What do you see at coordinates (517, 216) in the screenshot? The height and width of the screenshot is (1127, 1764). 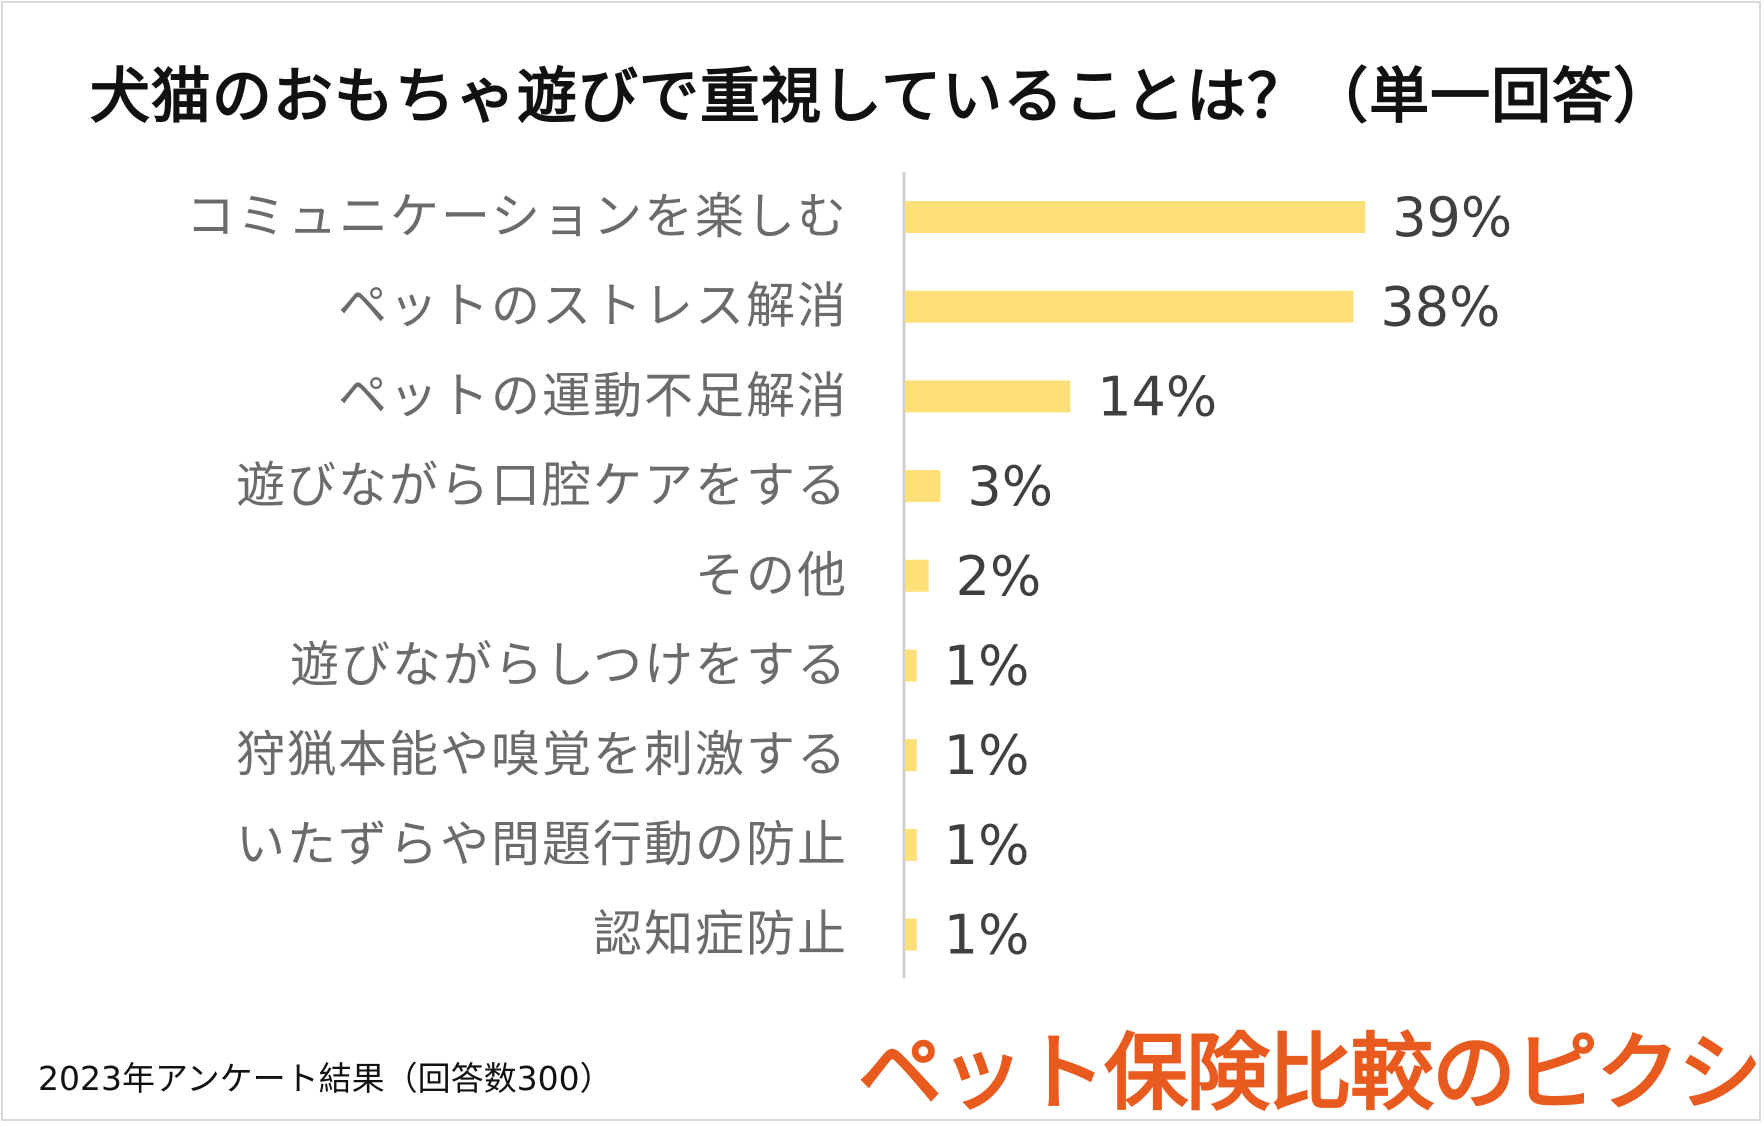 I see `category-label: コミュニケーションを楽しむ` at bounding box center [517, 216].